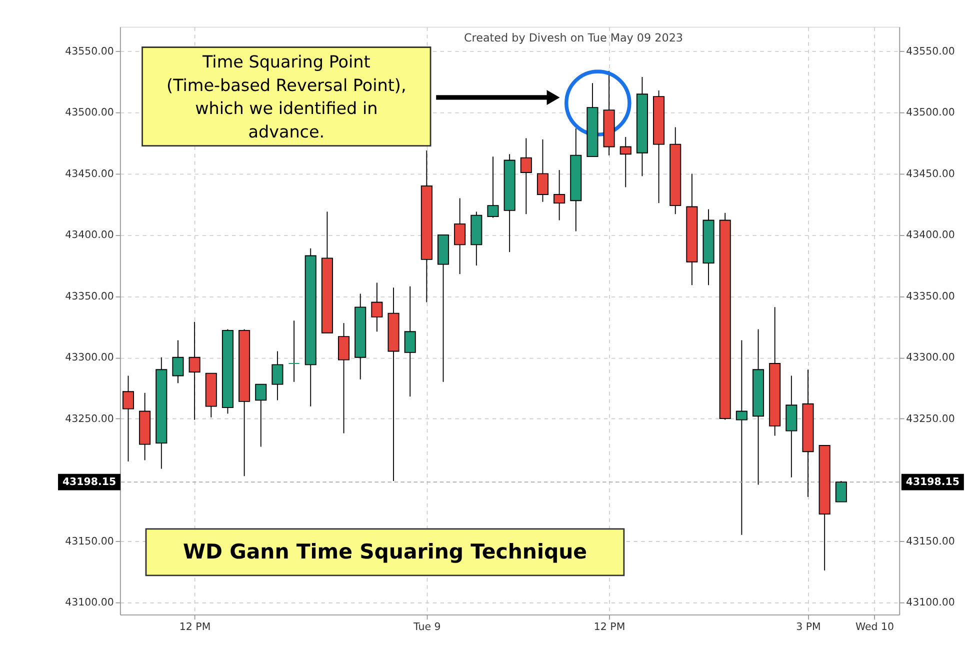  I want to click on y2-tick-label: 43550.00, so click(930, 52).